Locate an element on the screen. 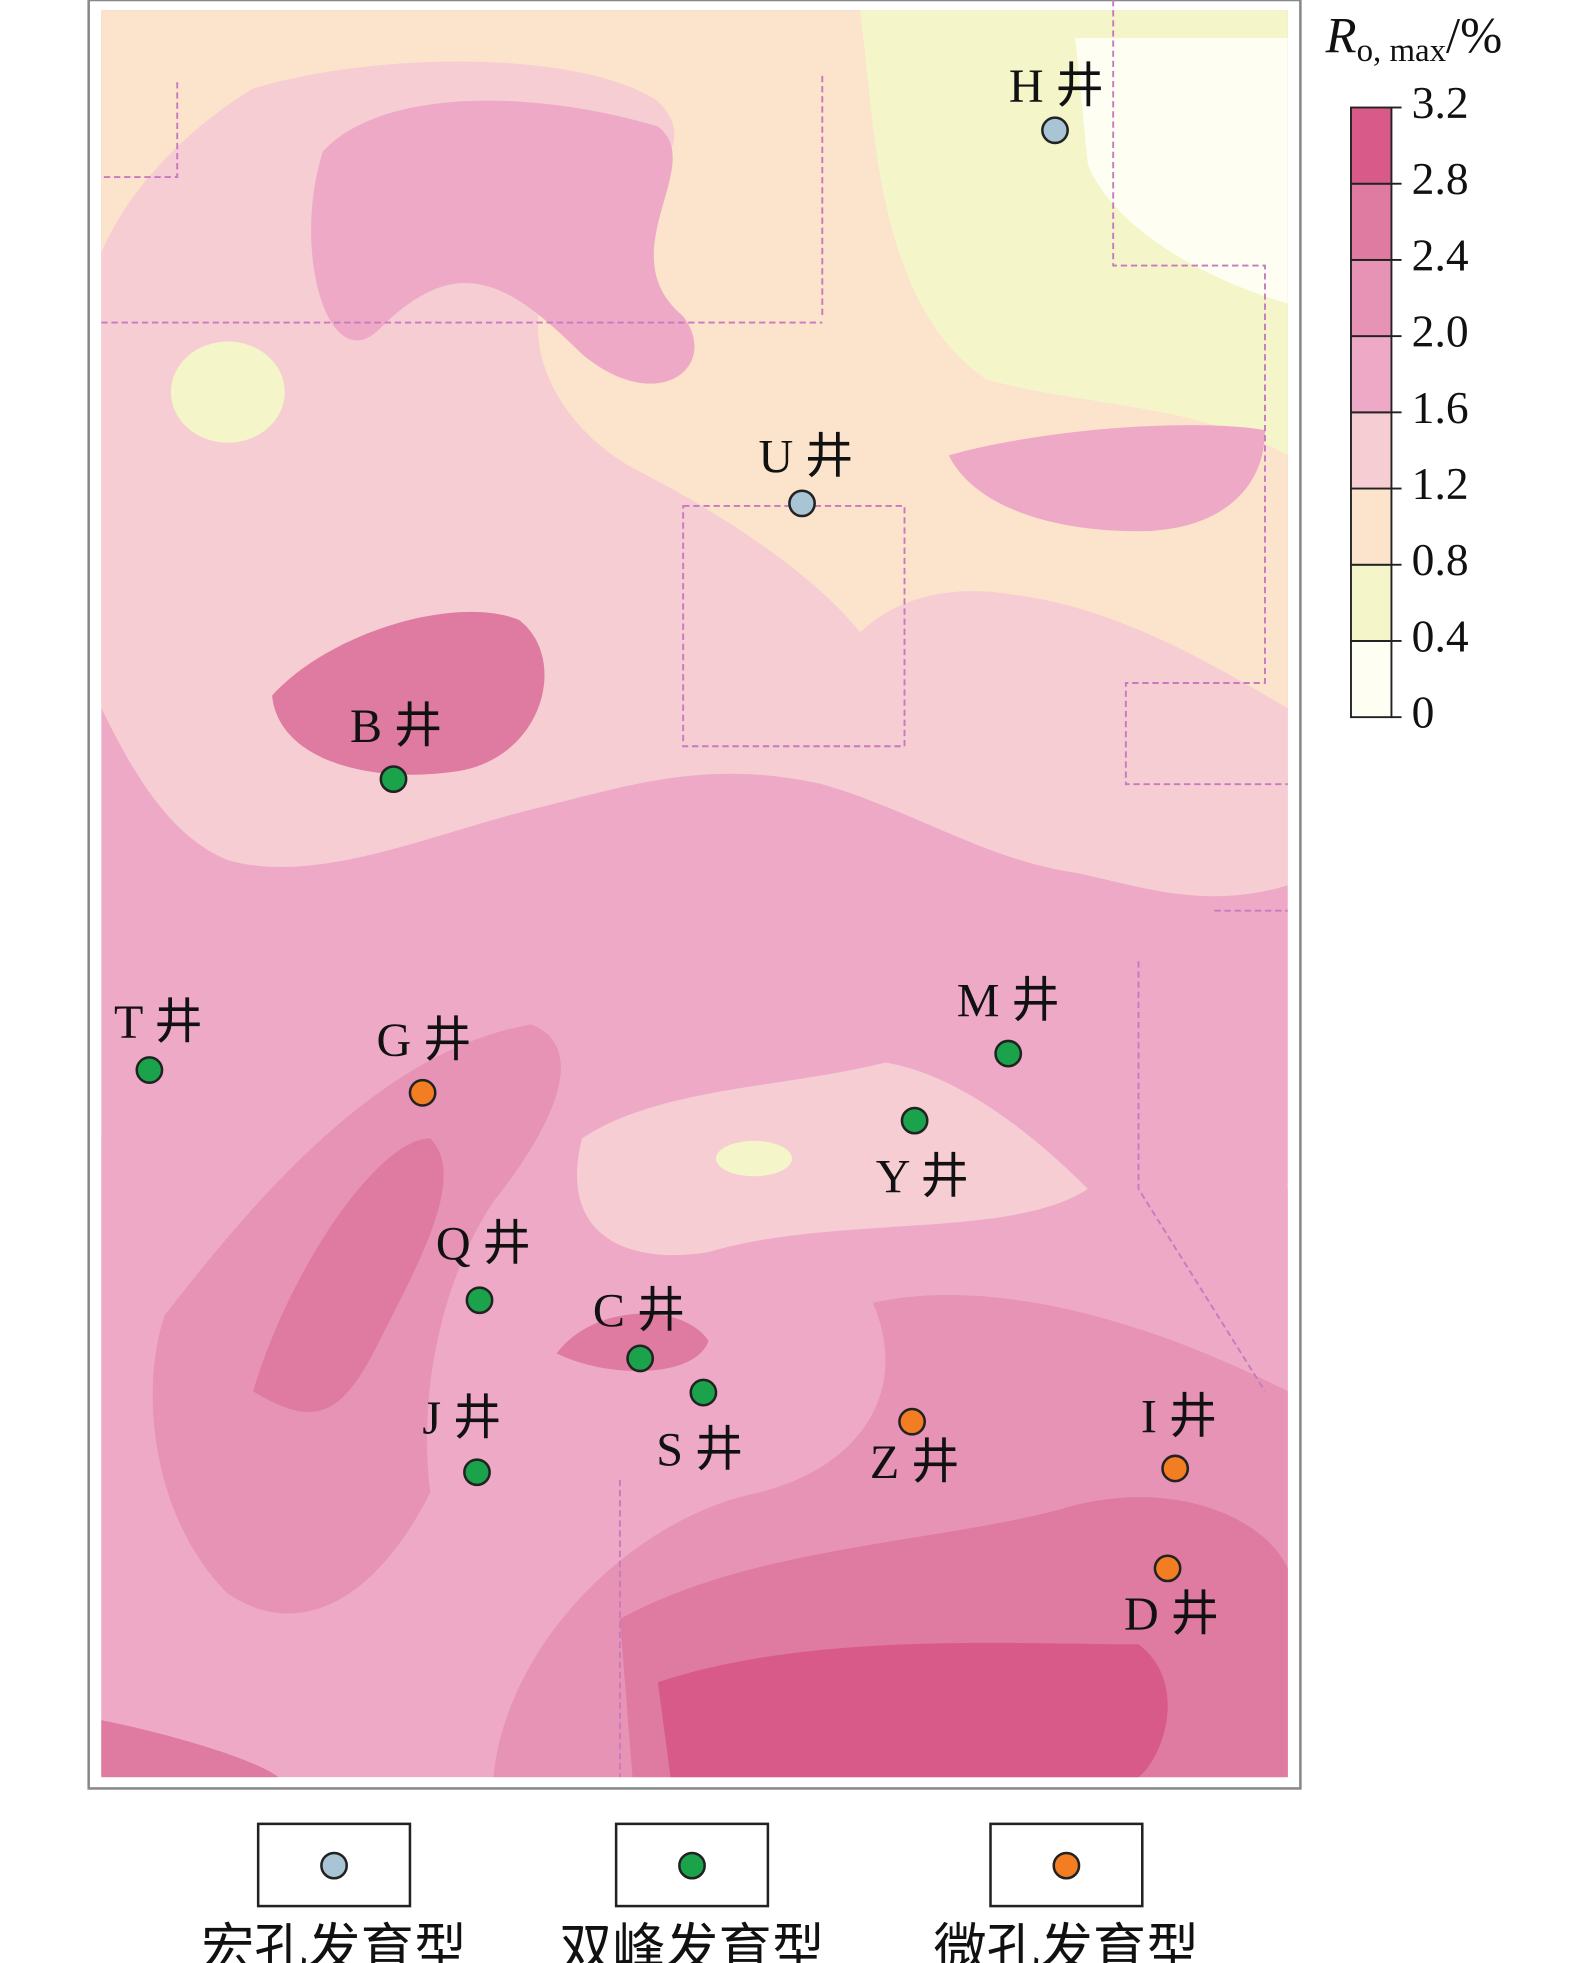 The width and height of the screenshot is (1575, 1963). colorbar-tick-label: 2.8 is located at coordinates (1440, 178).